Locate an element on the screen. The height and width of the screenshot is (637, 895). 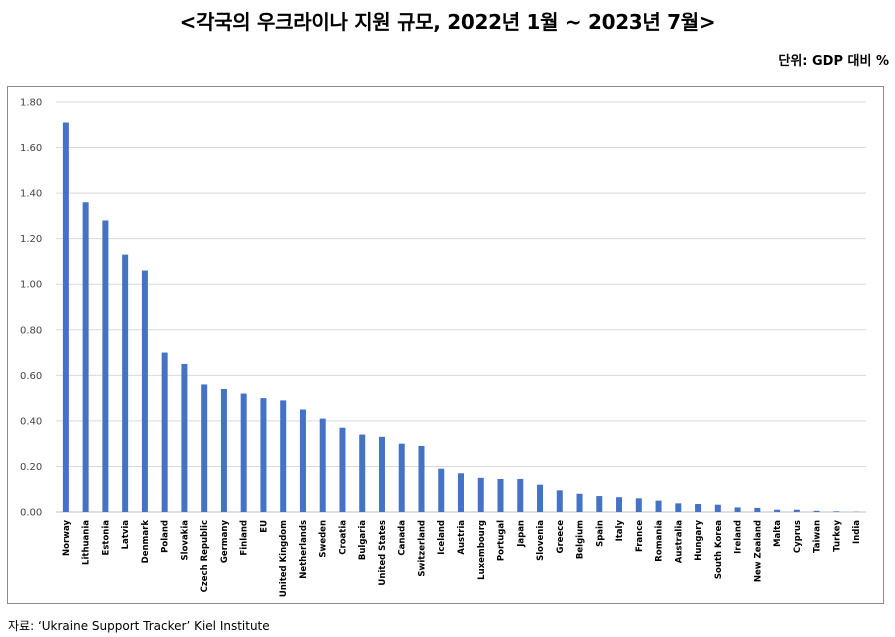
x-tick-label: Taiwan is located at coordinates (818, 536).